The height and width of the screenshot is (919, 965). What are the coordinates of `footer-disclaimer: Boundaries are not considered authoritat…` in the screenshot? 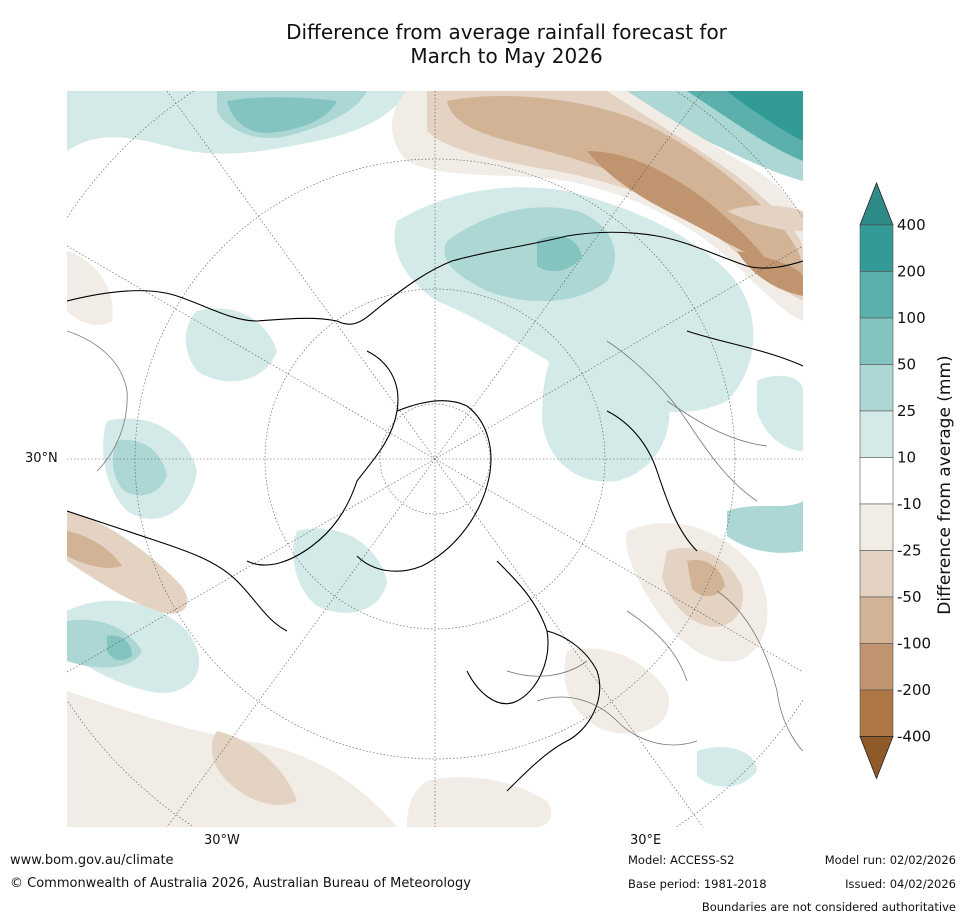 It's located at (828, 907).